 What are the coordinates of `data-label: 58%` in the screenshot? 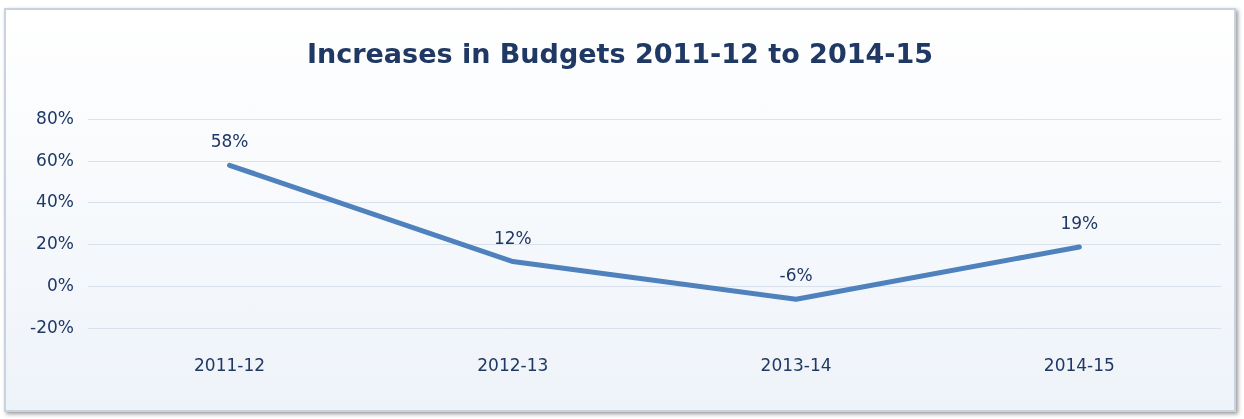 It's located at (229, 141).